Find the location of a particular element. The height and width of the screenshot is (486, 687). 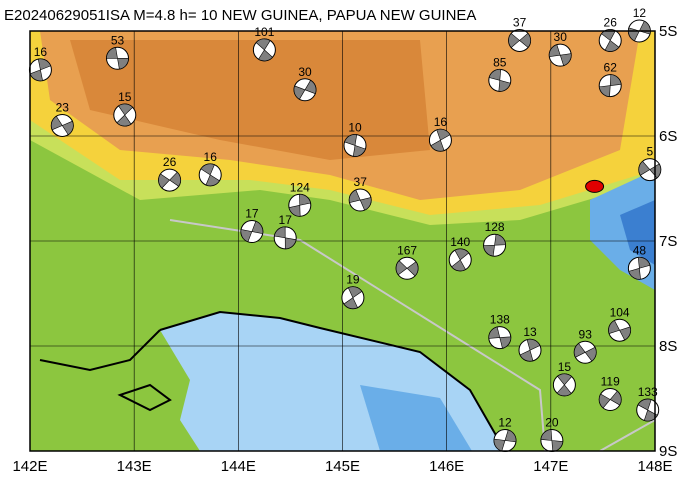

x-tick-label: 142E is located at coordinates (29, 466).